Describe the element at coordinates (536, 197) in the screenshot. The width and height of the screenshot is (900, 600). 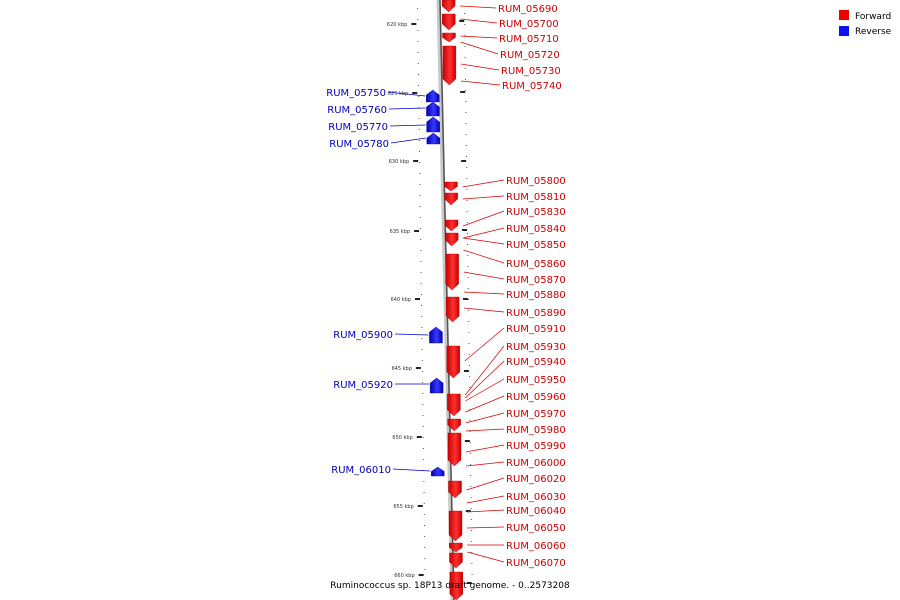
I see `forward-gene-label: RUM_05810` at that location.